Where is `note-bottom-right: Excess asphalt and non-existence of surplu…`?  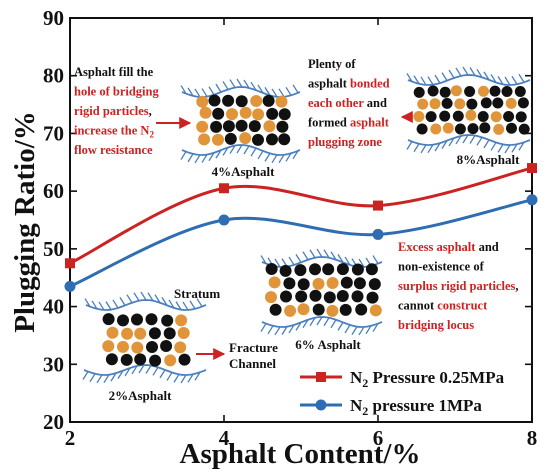 note-bottom-right: Excess asphalt and non-existence of surplu… is located at coordinates (458, 286).